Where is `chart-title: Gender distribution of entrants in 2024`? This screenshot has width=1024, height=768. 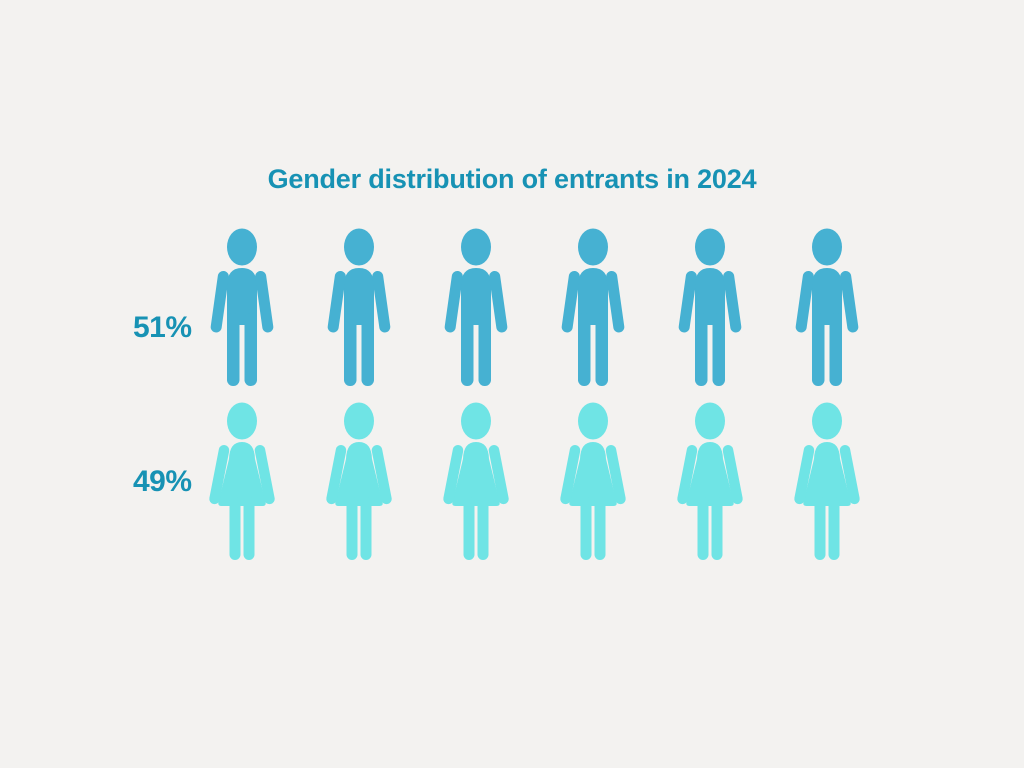 chart-title: Gender distribution of entrants in 2024 is located at coordinates (512, 179).